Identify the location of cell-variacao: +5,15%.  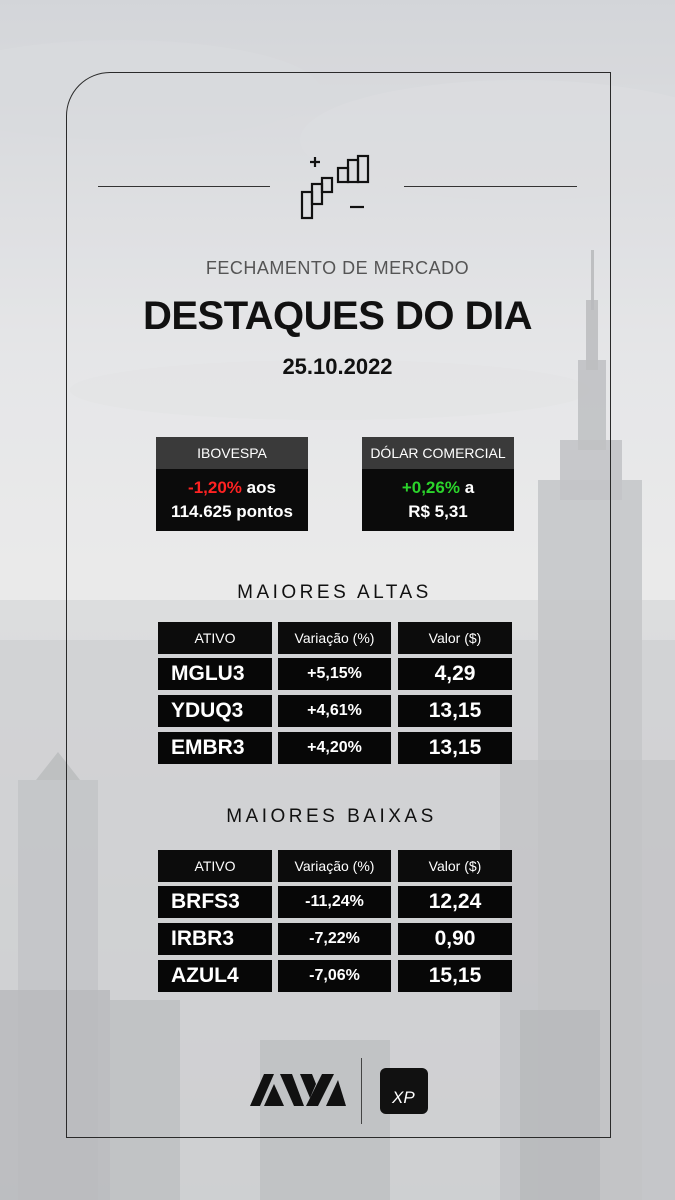
(334, 674).